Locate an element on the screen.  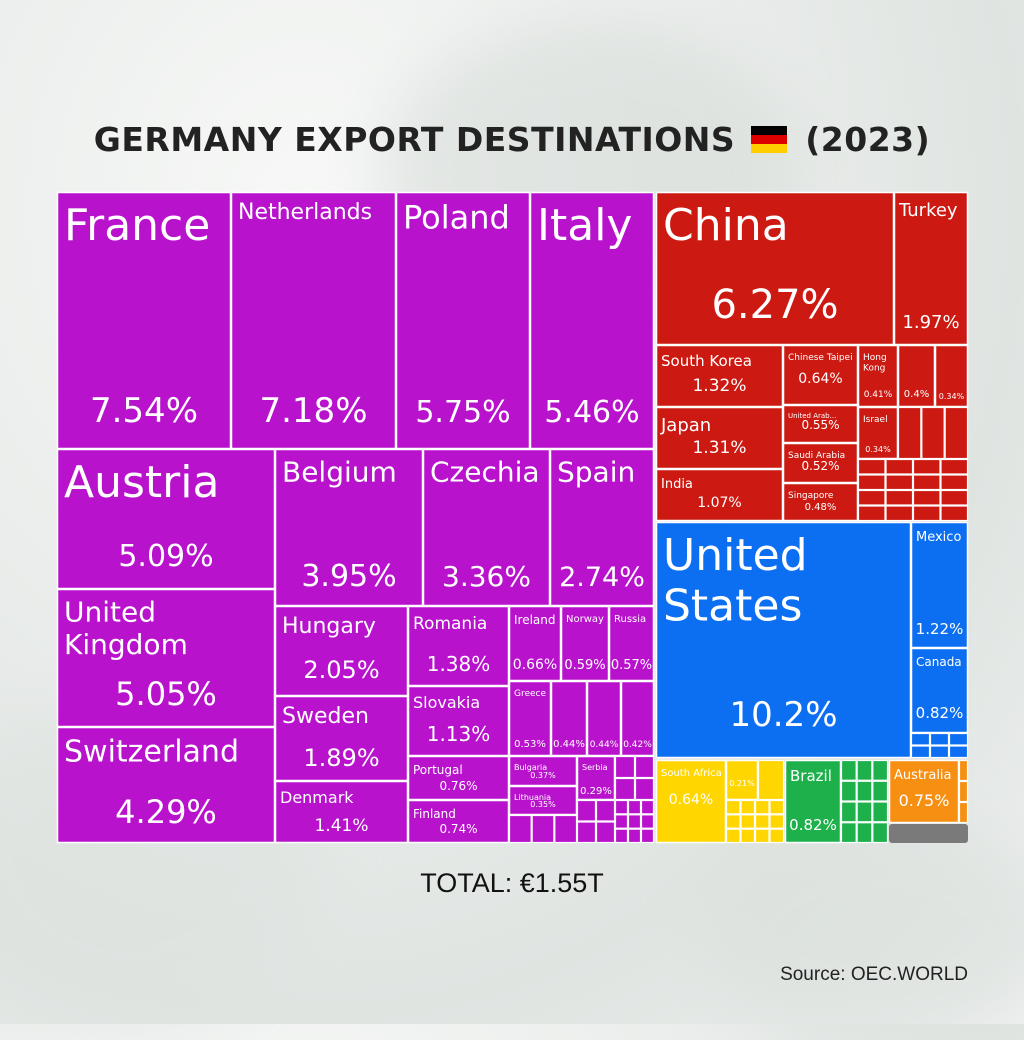
label-hong-kong: Kong is located at coordinates (874, 368).